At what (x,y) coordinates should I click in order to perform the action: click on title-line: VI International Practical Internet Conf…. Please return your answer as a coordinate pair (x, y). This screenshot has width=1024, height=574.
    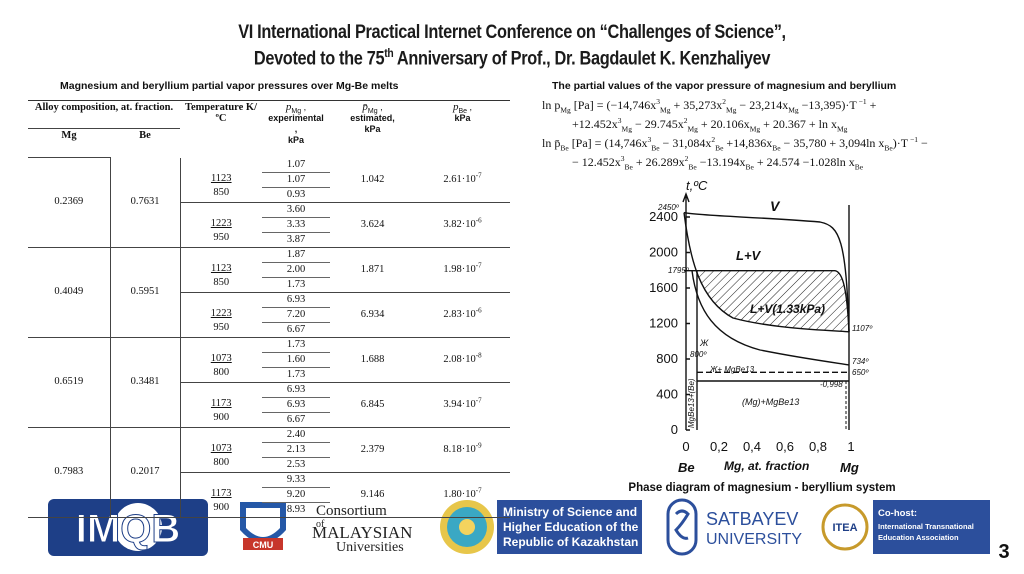
    Looking at the image, I should click on (512, 32).